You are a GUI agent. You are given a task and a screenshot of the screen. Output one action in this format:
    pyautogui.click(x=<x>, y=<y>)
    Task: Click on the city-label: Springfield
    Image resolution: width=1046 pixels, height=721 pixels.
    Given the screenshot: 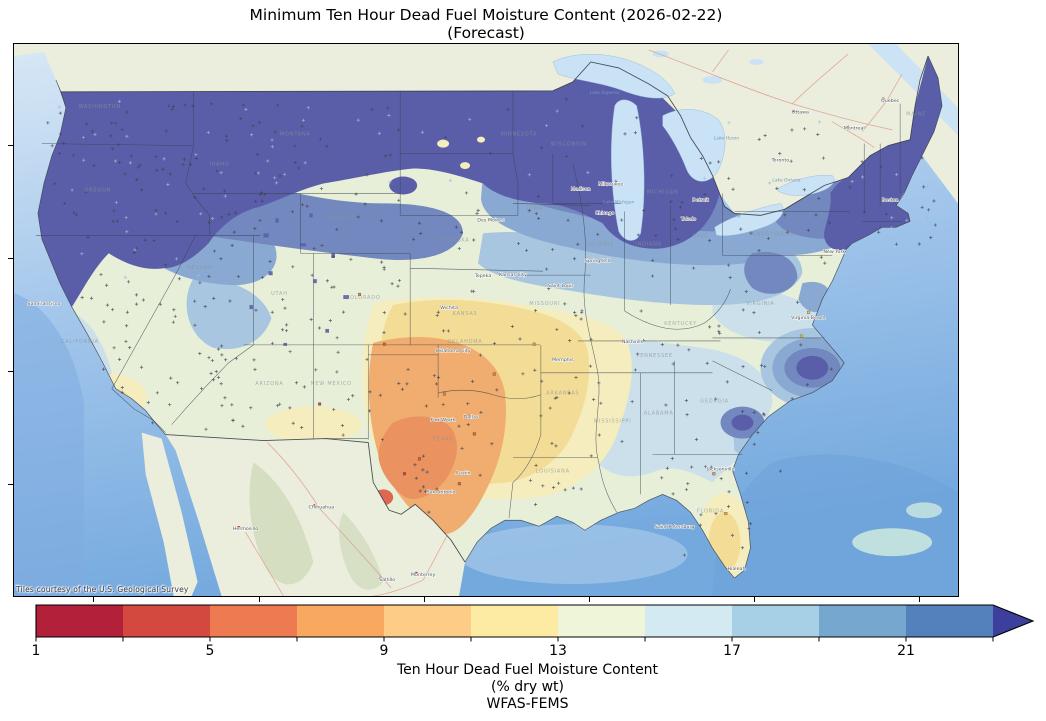 What is the action you would take?
    pyautogui.click(x=598, y=261)
    